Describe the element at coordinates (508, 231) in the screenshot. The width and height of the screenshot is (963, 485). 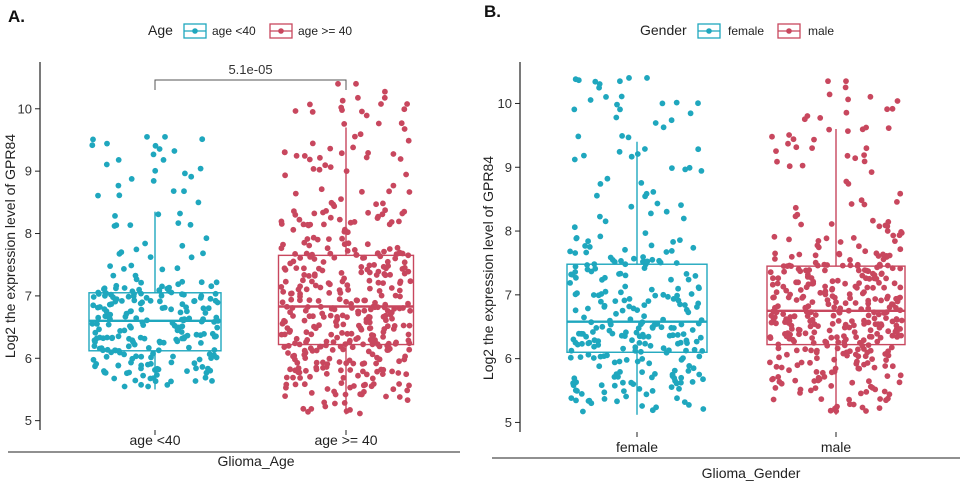
I see `y-tick-label-8: 8` at that location.